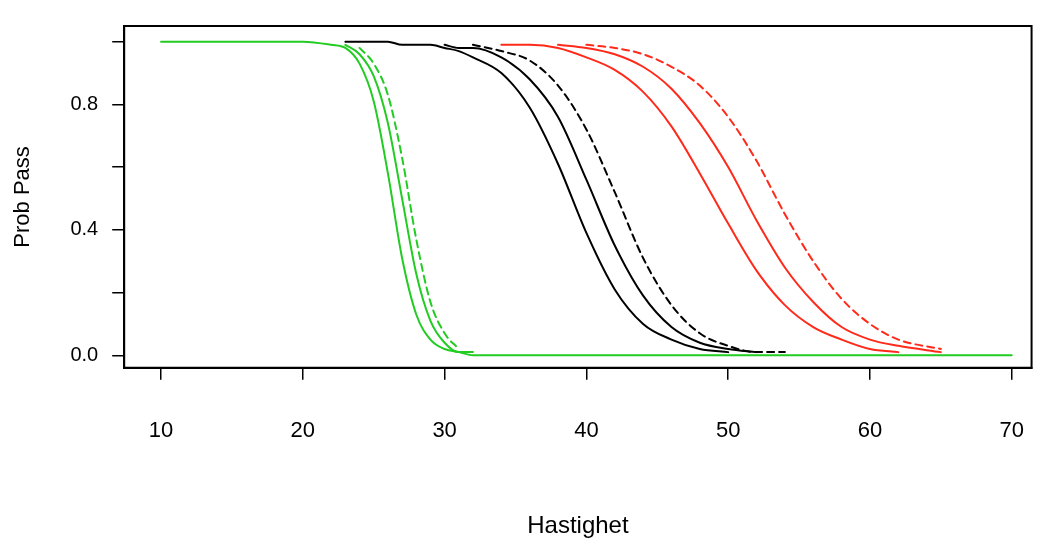 The height and width of the screenshot is (549, 1062). What do you see at coordinates (84, 353) in the screenshot?
I see `y-tick-label: 0.0` at bounding box center [84, 353].